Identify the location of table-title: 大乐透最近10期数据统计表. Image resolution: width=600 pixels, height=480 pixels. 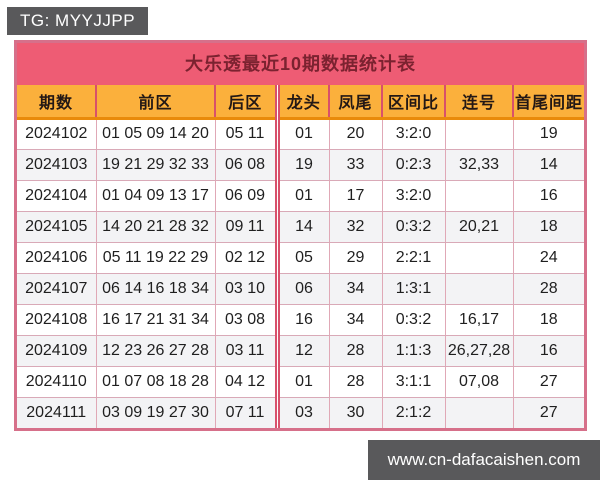
(300, 64).